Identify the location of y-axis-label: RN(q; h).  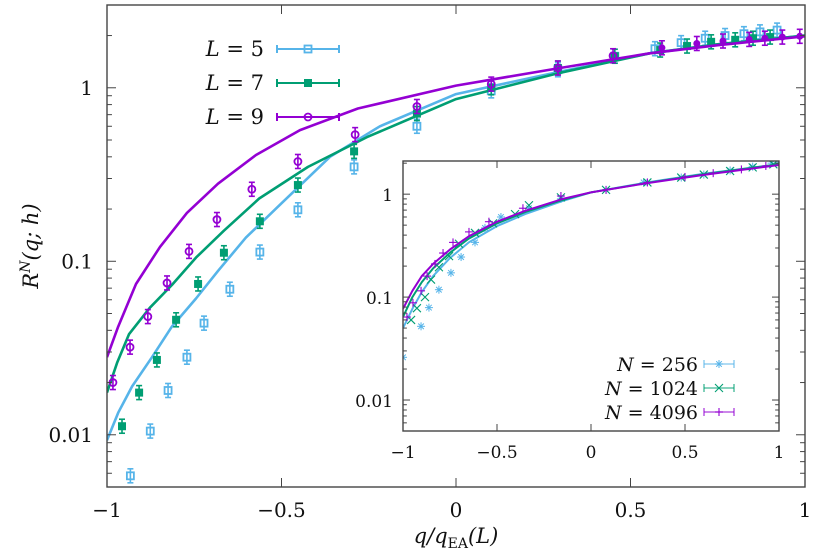
(30, 246).